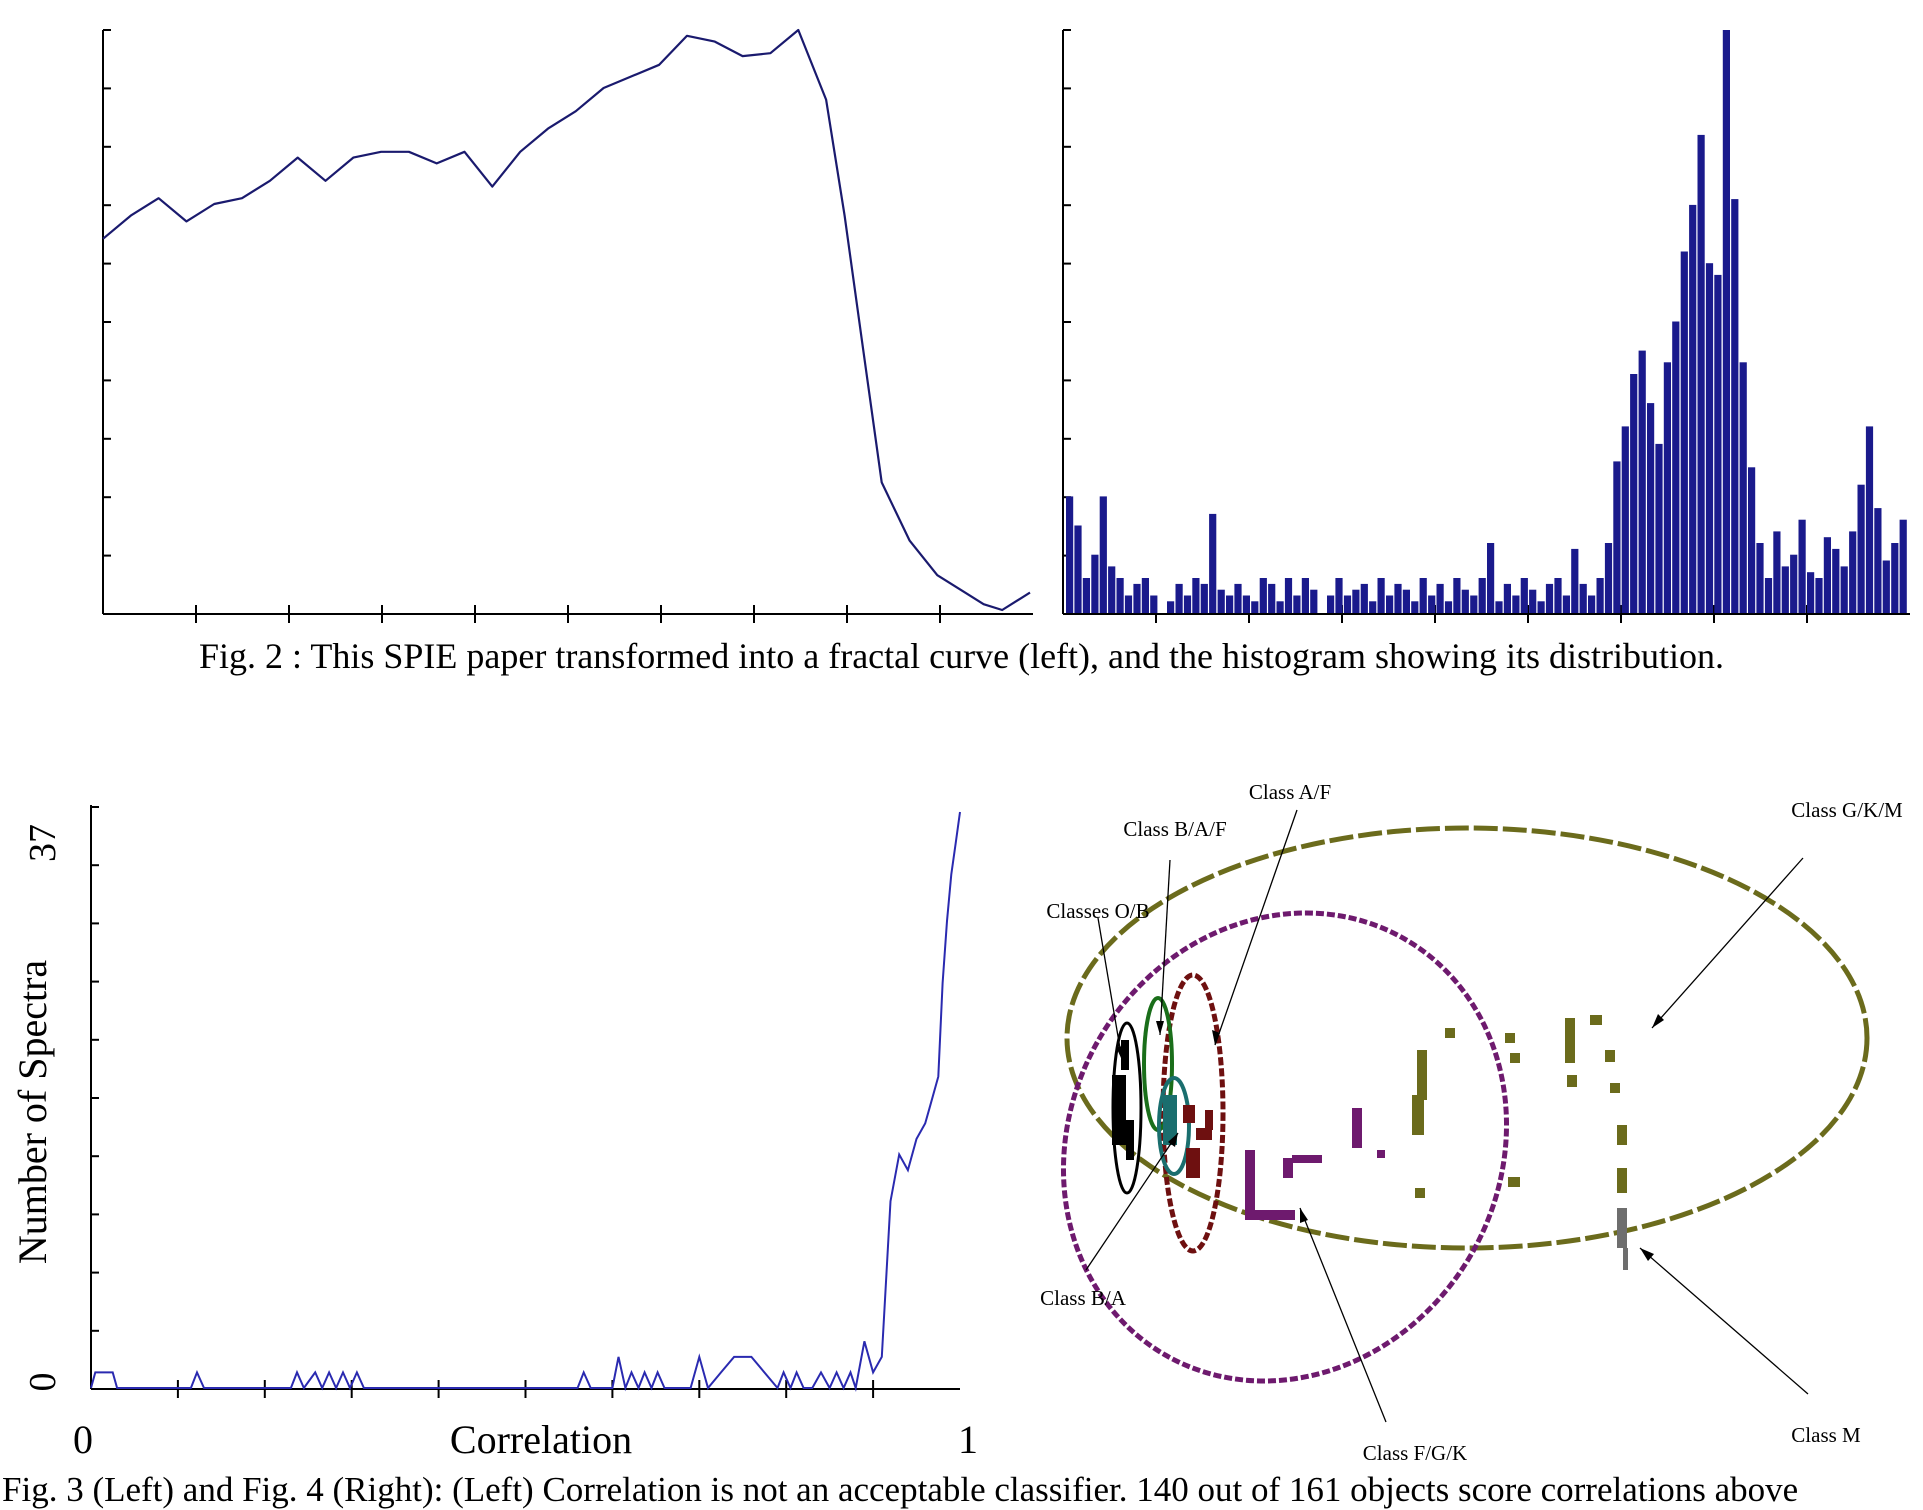 This screenshot has height=1510, width=1923. What do you see at coordinates (1110, 989) in the screenshot?
I see `leader-ob` at bounding box center [1110, 989].